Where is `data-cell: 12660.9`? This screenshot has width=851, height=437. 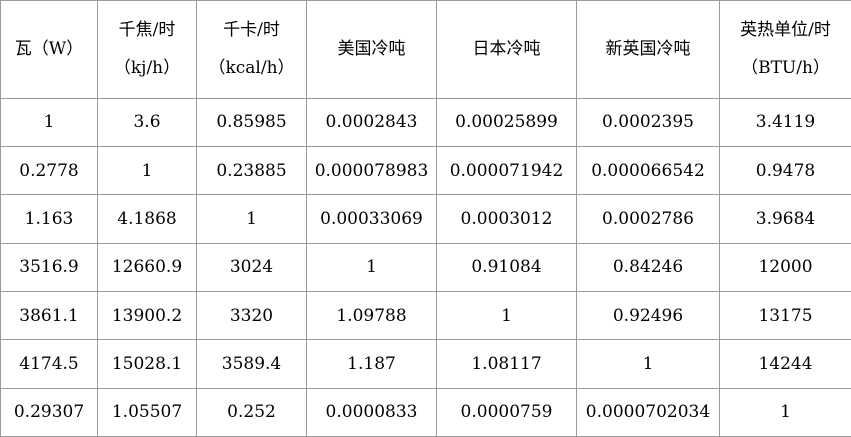
data-cell: 12660.9 is located at coordinates (147, 267).